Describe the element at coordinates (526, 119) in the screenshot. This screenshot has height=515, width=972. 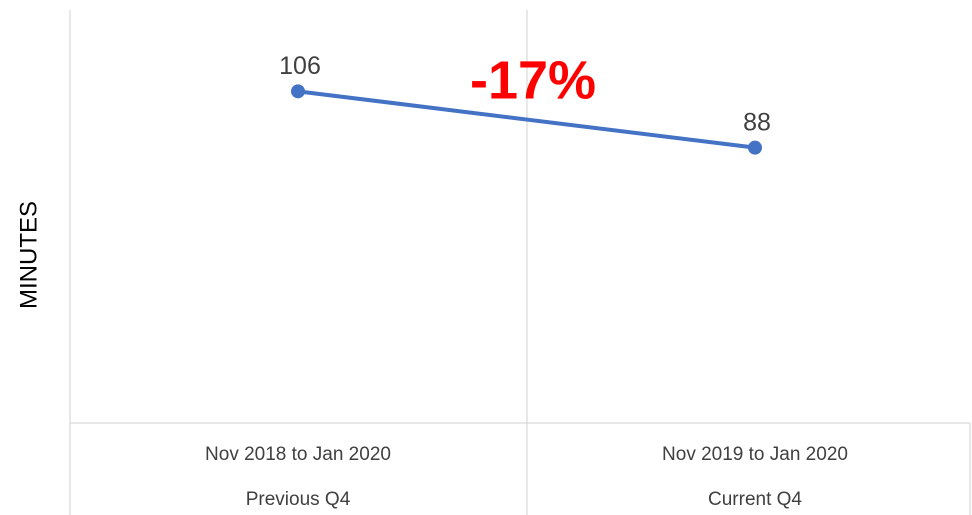
I see `line` at that location.